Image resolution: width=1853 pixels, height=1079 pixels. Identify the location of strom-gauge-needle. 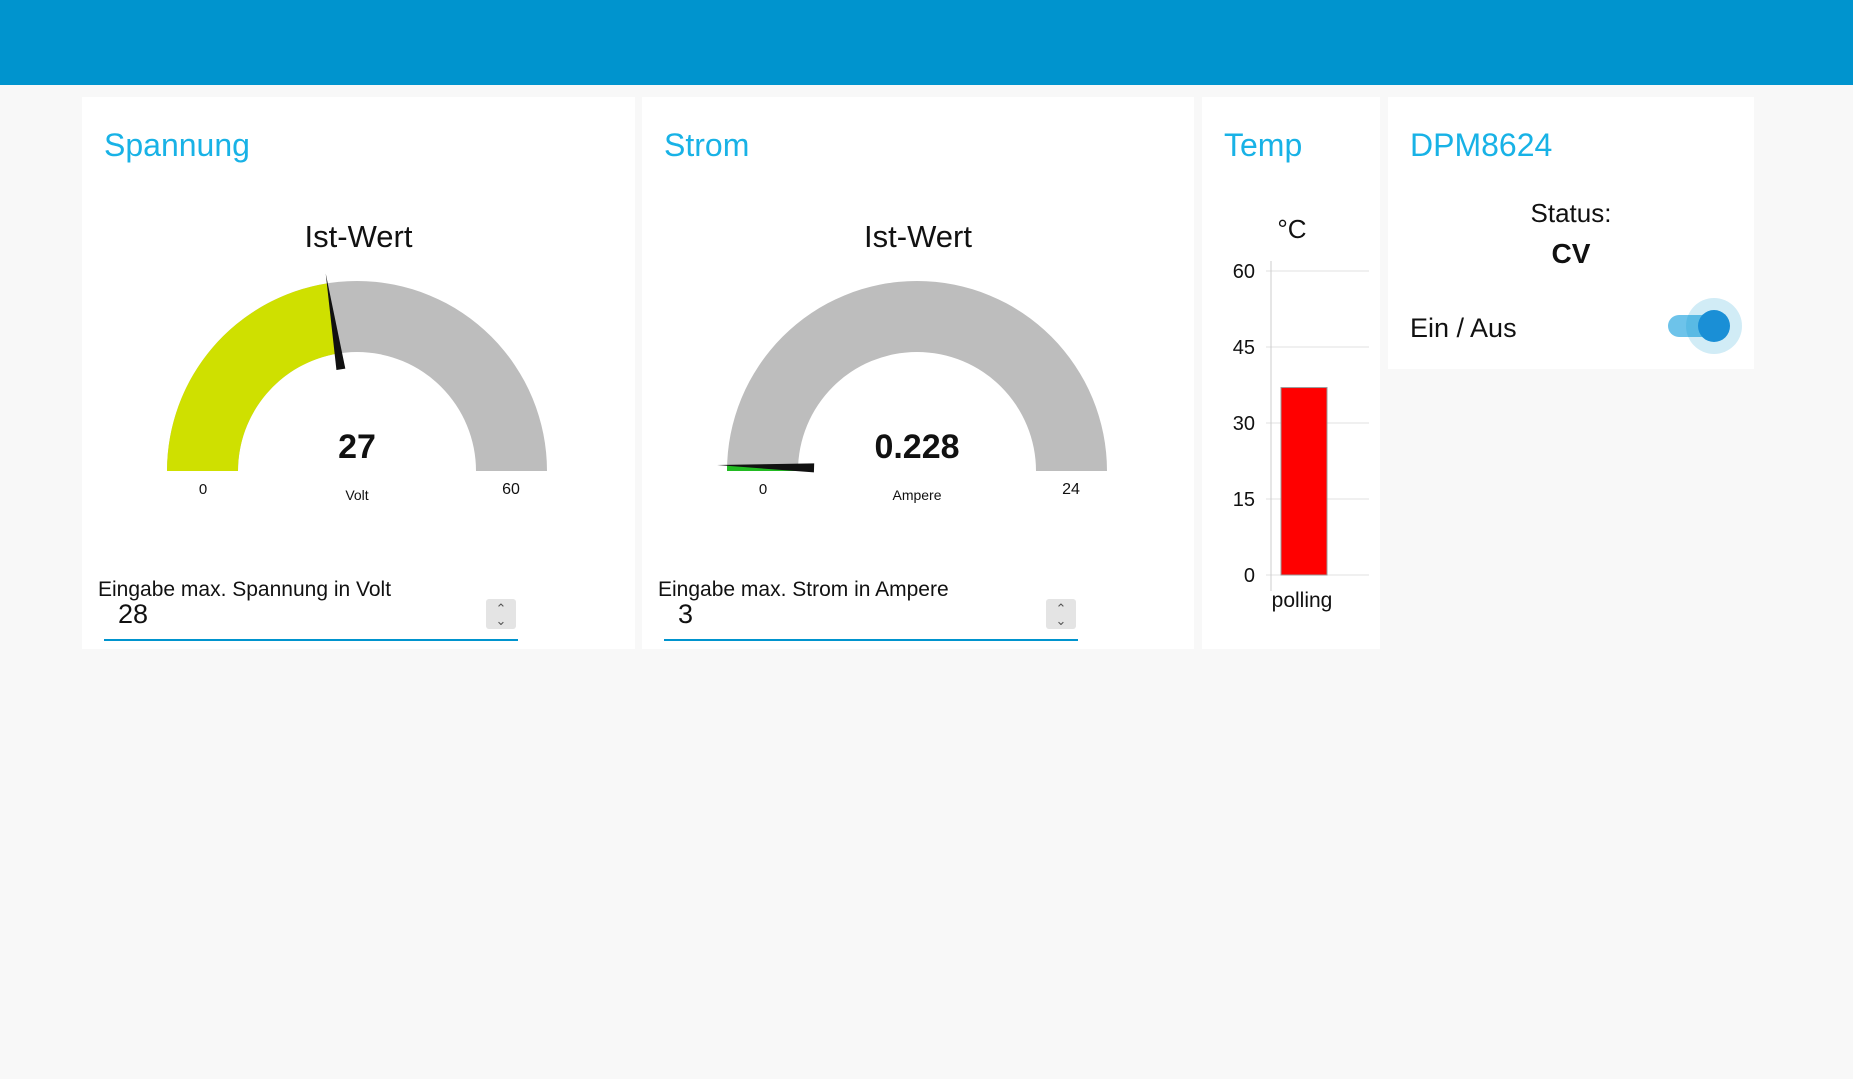
(766, 468).